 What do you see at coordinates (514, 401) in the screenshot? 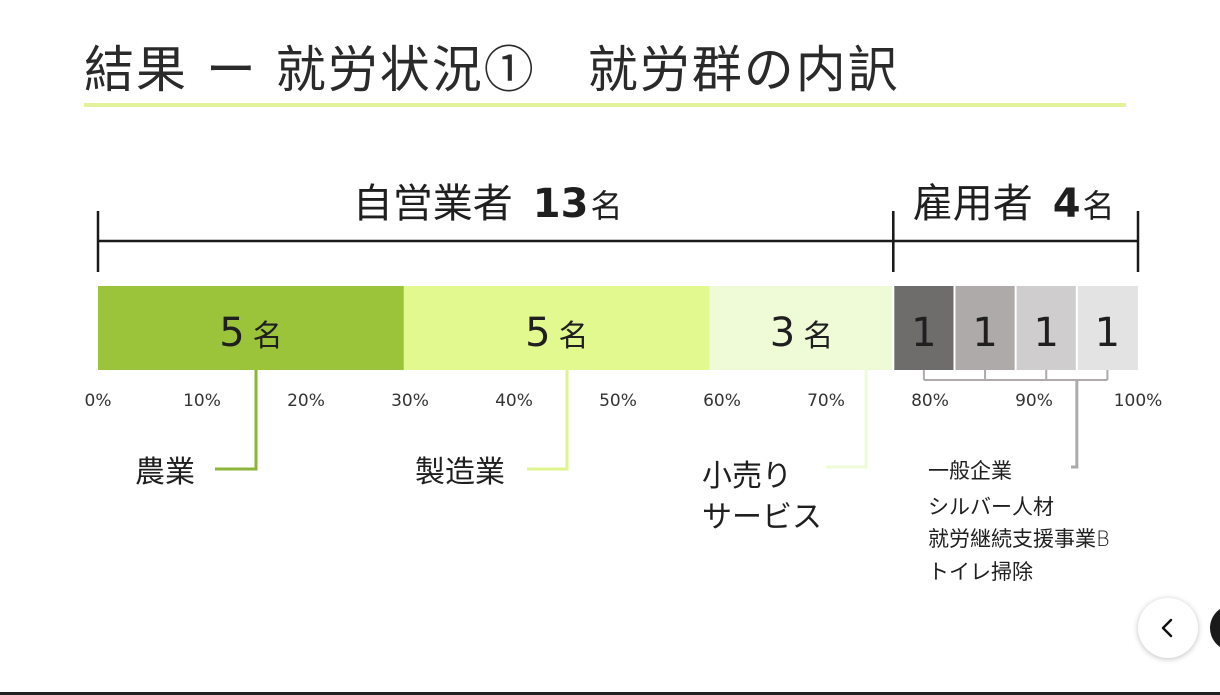
I see `x-tick-label: 40%` at bounding box center [514, 401].